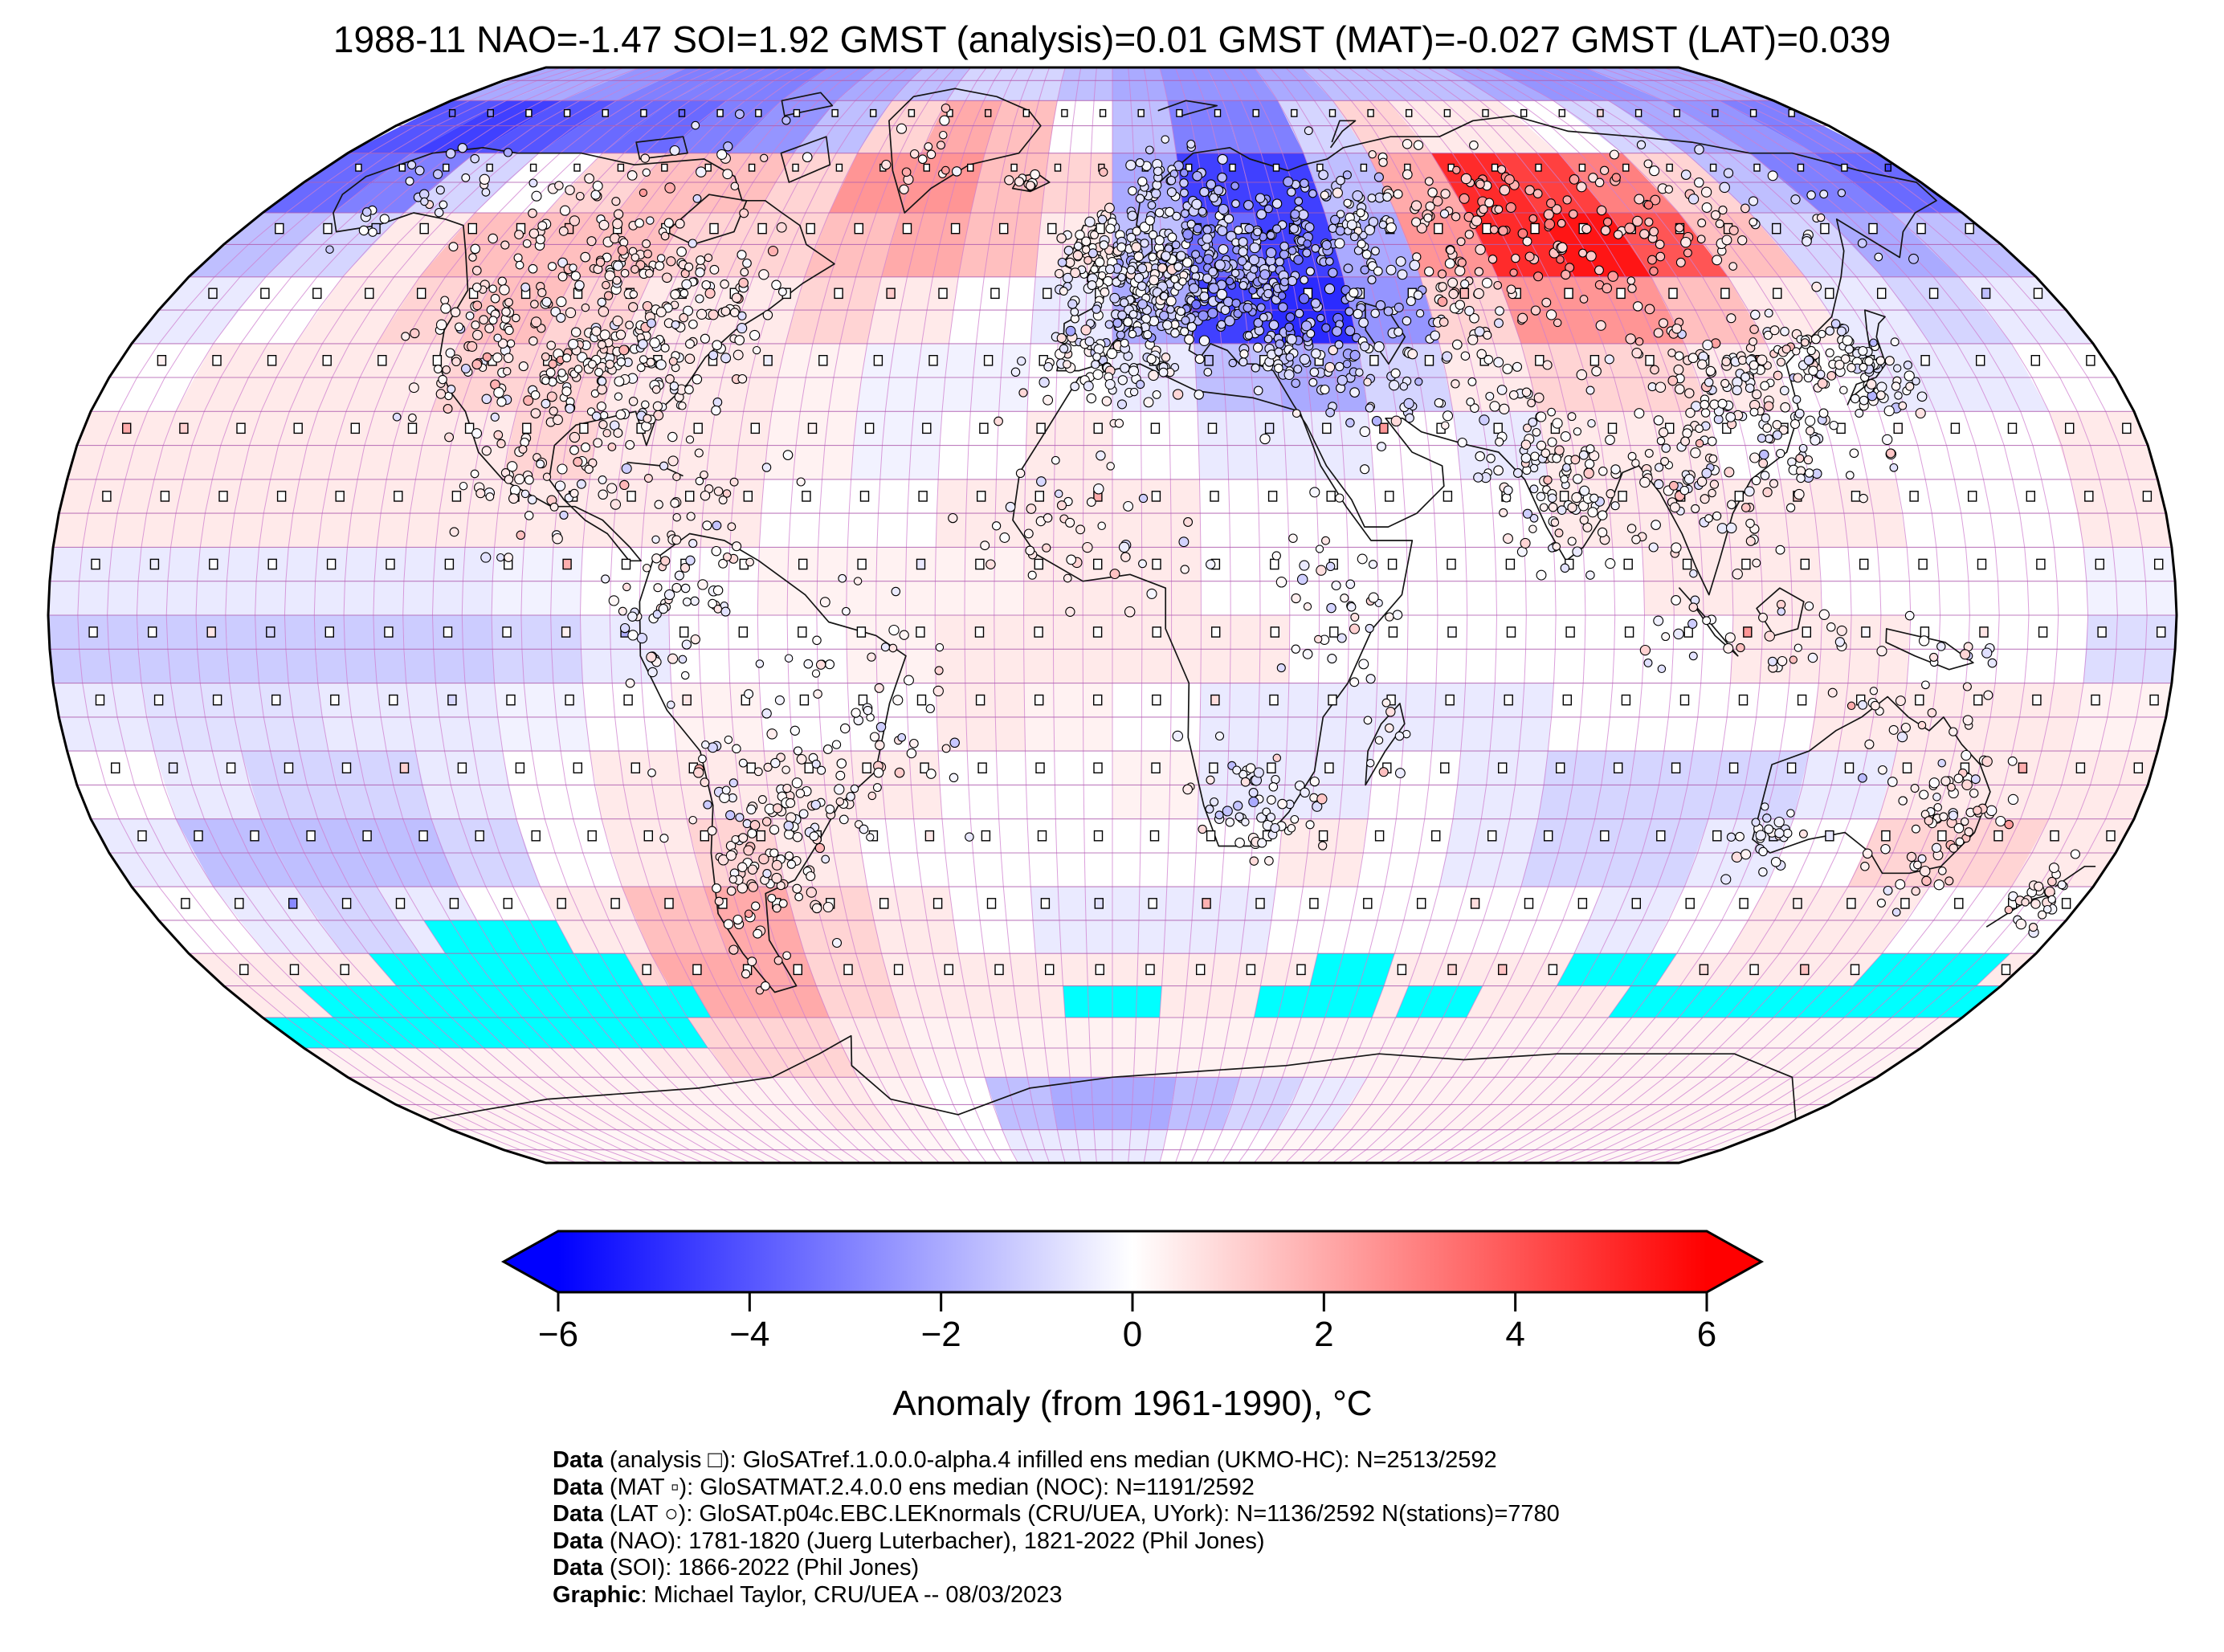  Describe the element at coordinates (1132, 1403) in the screenshot. I see `colorbar-axis-label: Anomaly (from 1961-1990), °C` at that location.